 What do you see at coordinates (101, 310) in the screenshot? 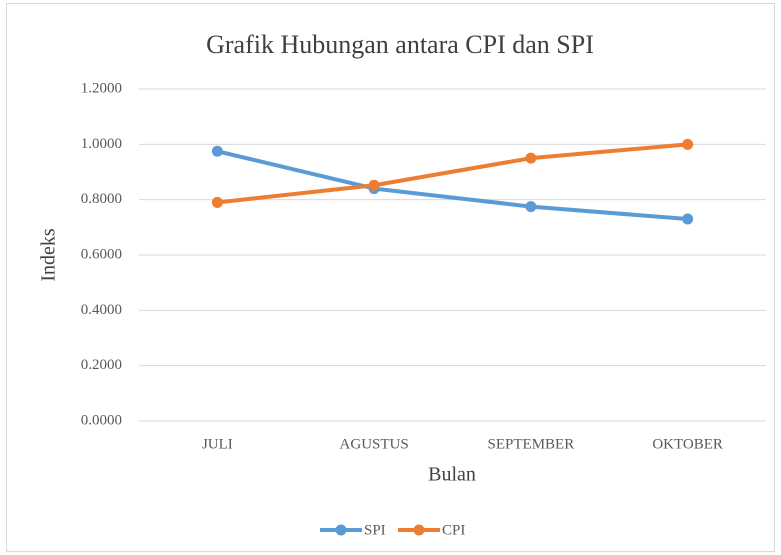
I see `y-tick-label: 0.4000` at bounding box center [101, 310].